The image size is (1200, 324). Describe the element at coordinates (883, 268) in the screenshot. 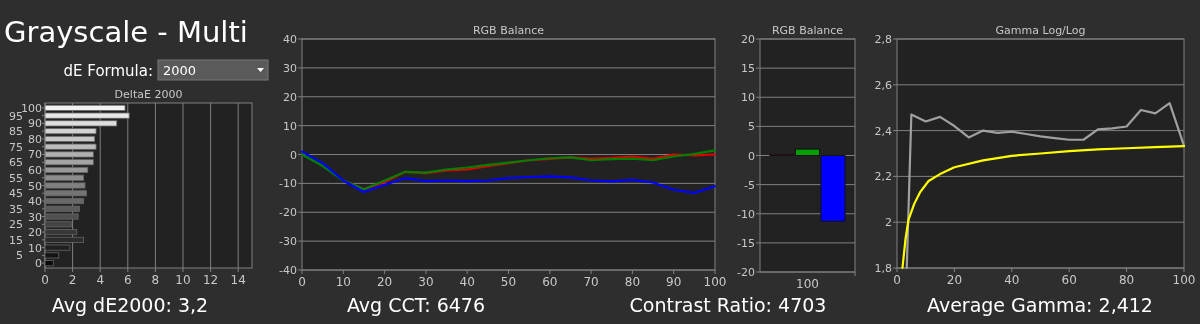

I see `y-tick-label: 1,8` at that location.